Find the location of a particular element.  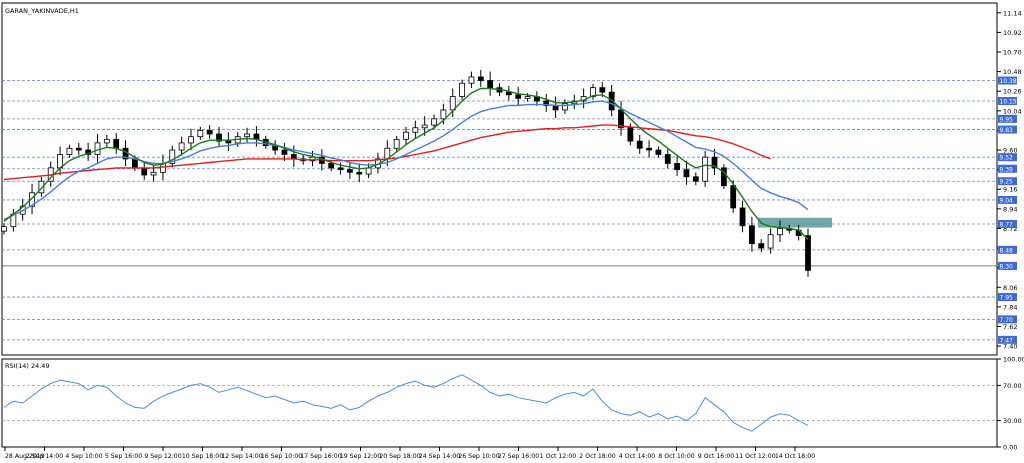

time-tick-label: 14 Oct 18:00 is located at coordinates (795, 456).